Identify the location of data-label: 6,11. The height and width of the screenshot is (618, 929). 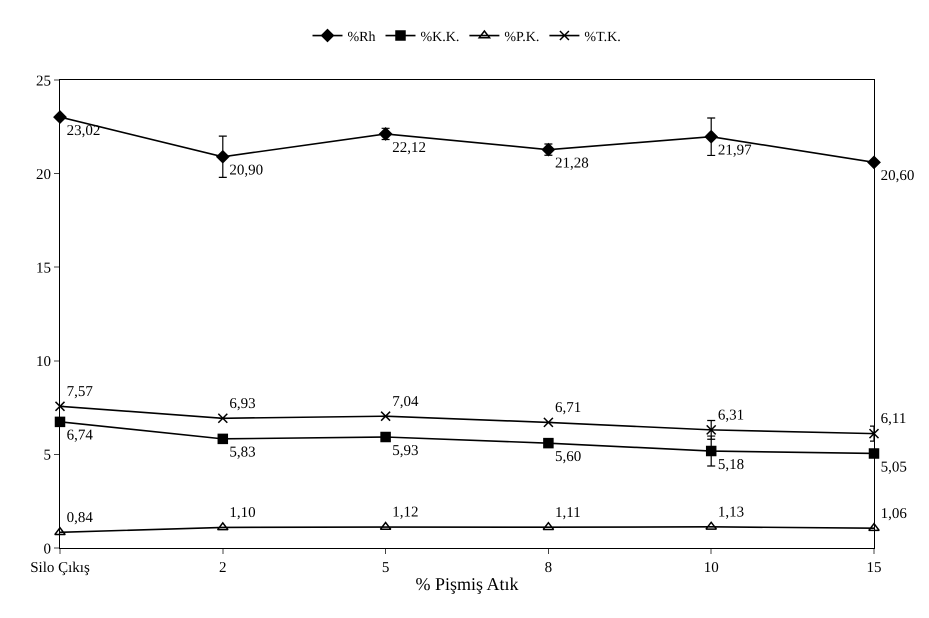
(893, 419).